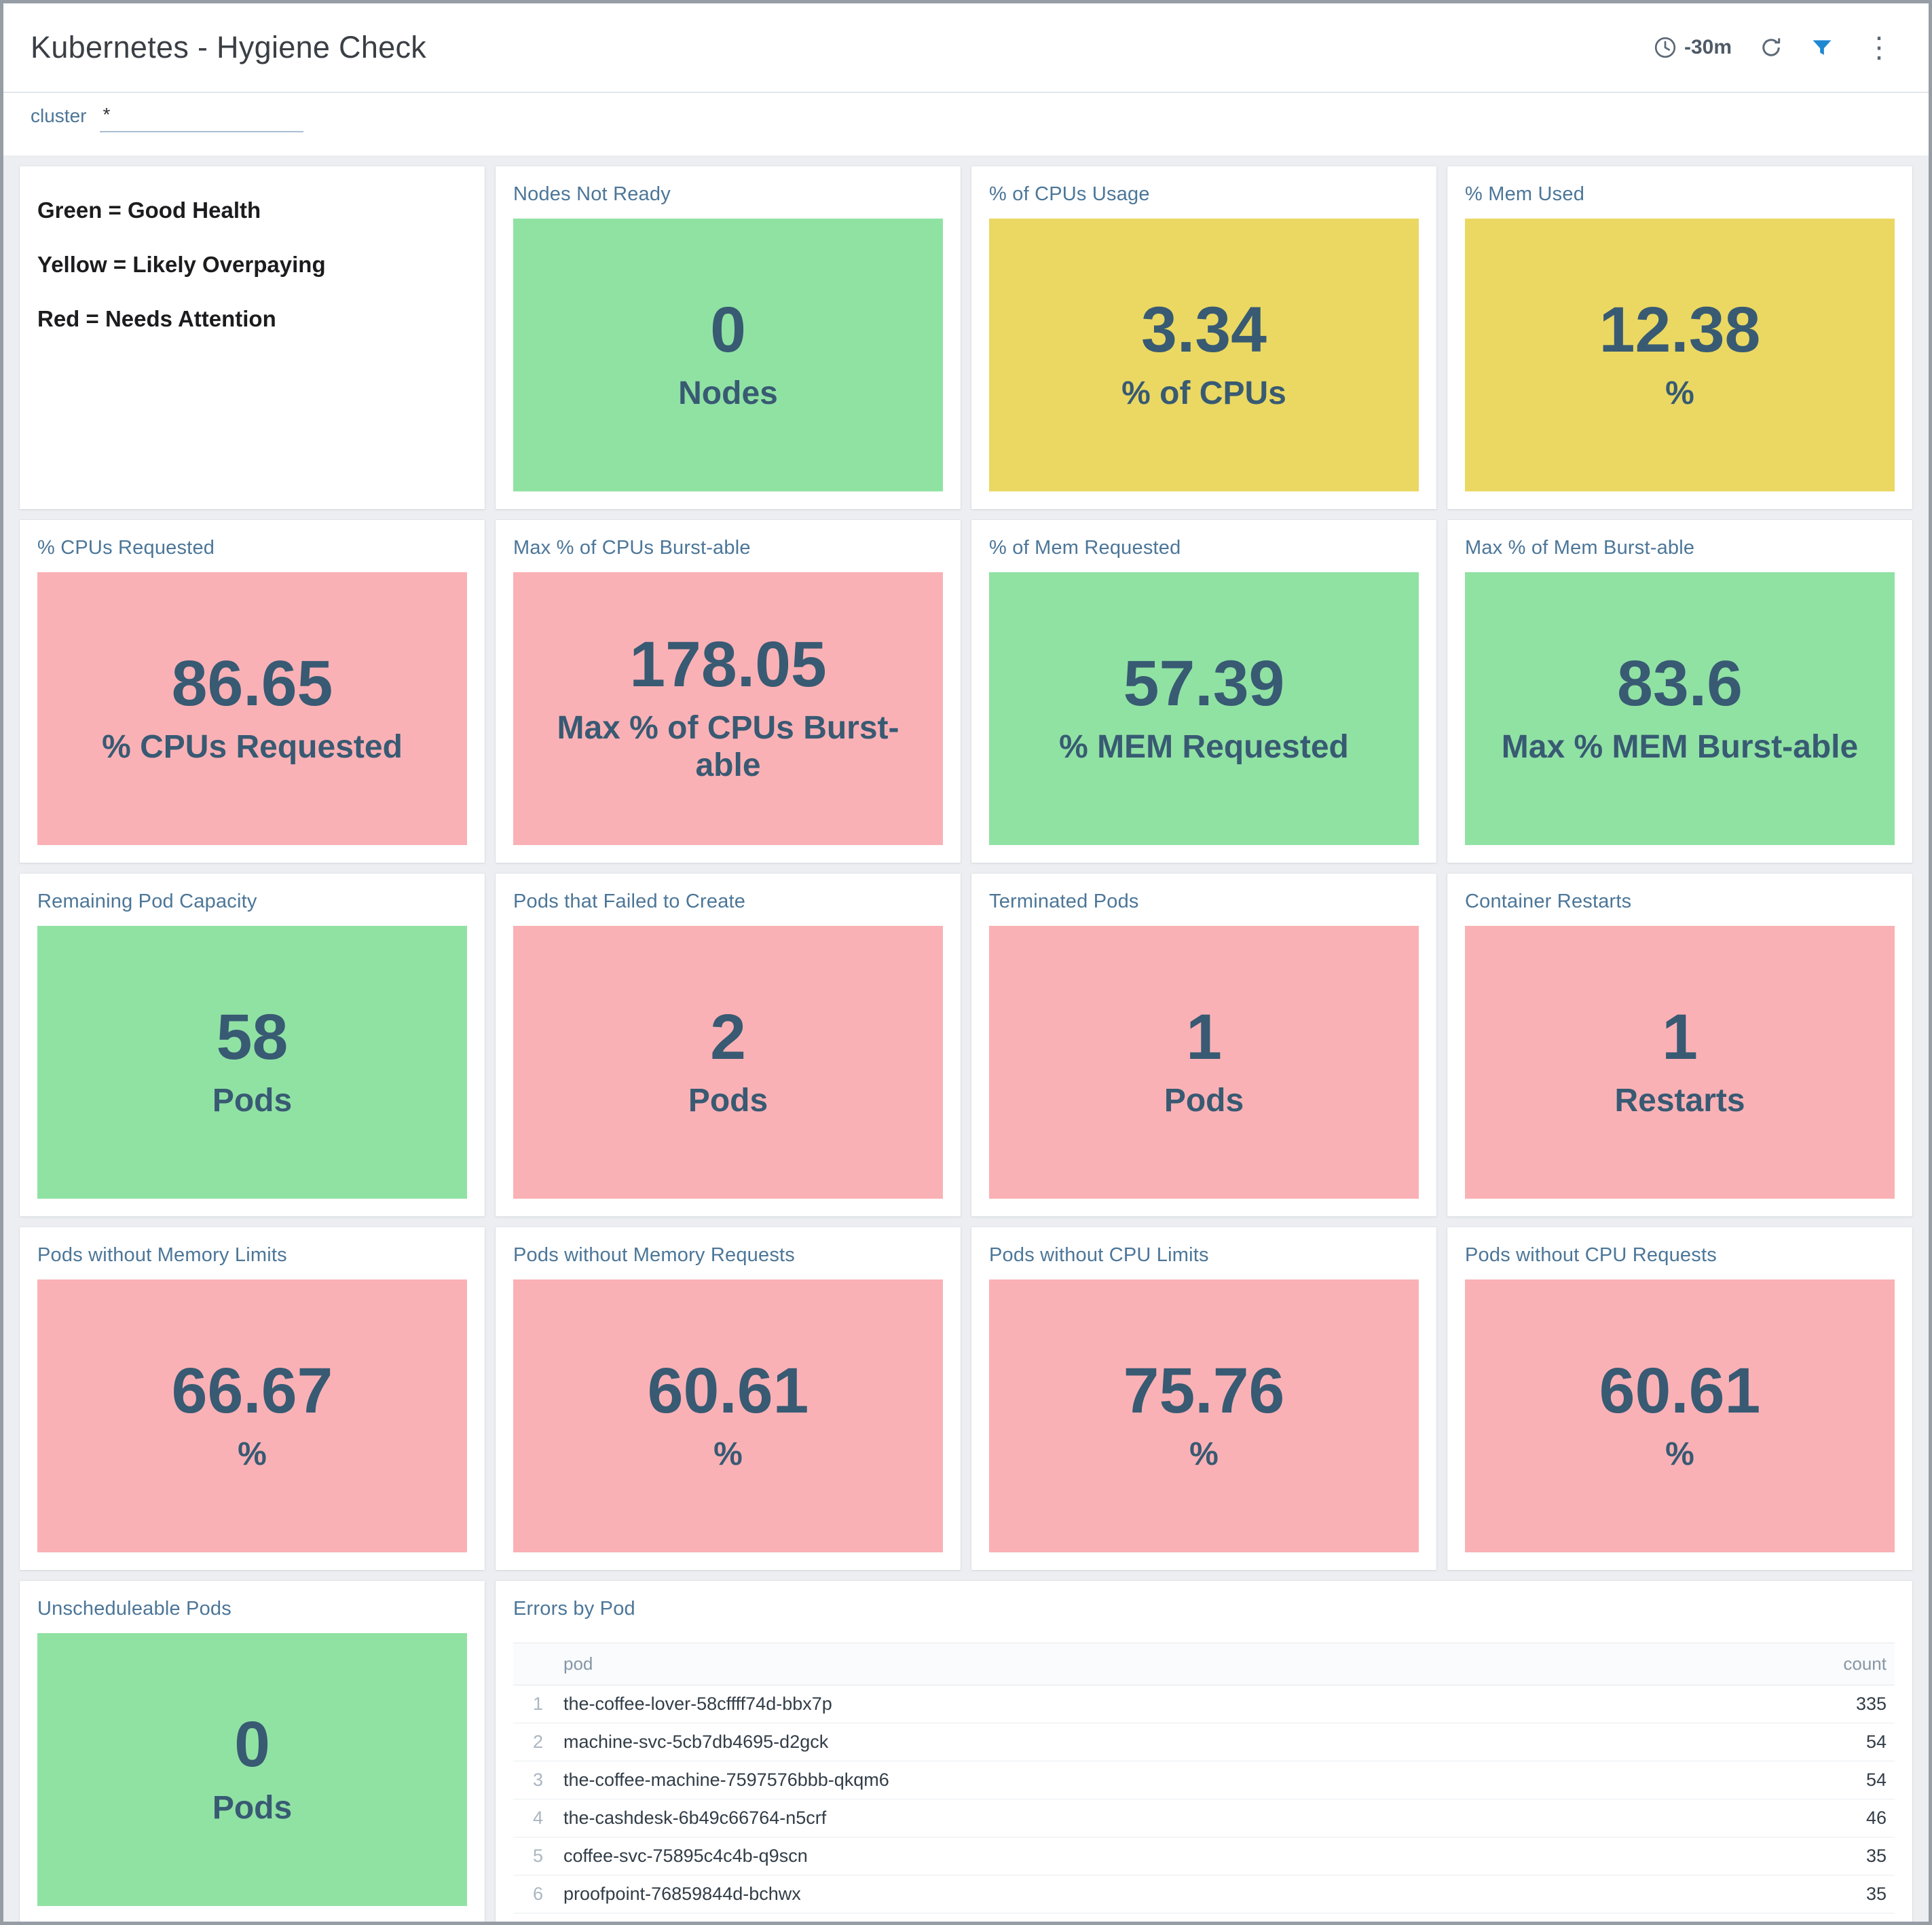 This screenshot has height=1925, width=1932. What do you see at coordinates (1204, 1856) in the screenshot?
I see `table-row: 5 coffee-svc-75895c4c4b-q9scn 35` at bounding box center [1204, 1856].